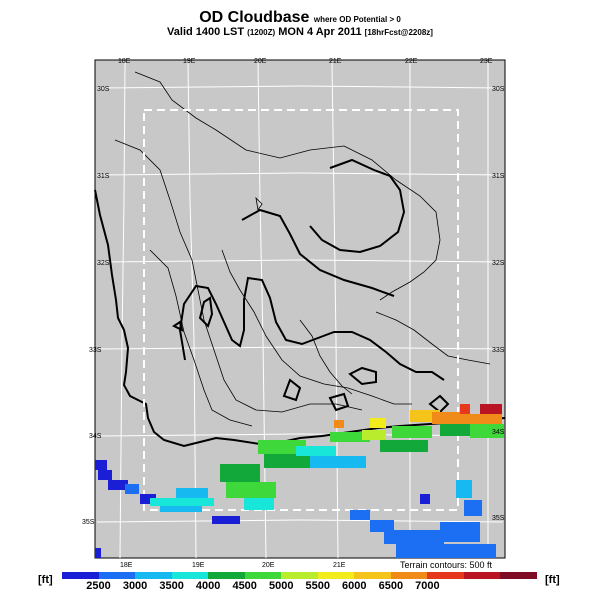 The height and width of the screenshot is (600, 600). What do you see at coordinates (498, 263) in the screenshot?
I see `right-lat-label-32s: 32S` at bounding box center [498, 263].